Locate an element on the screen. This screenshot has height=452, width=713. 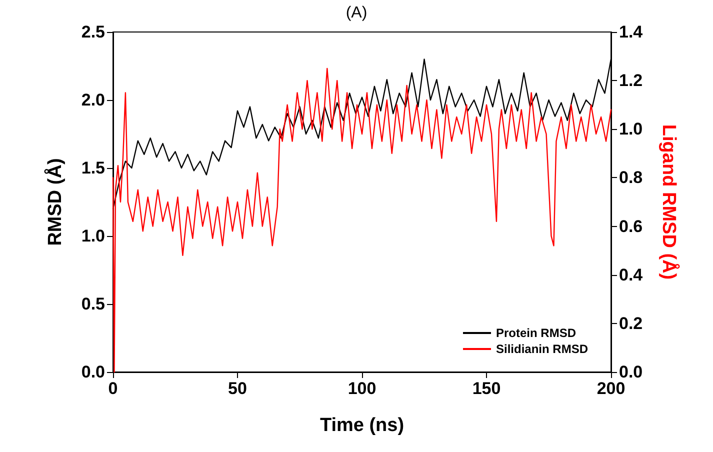
y2-tick-label: 0.4 is located at coordinates (631, 274).